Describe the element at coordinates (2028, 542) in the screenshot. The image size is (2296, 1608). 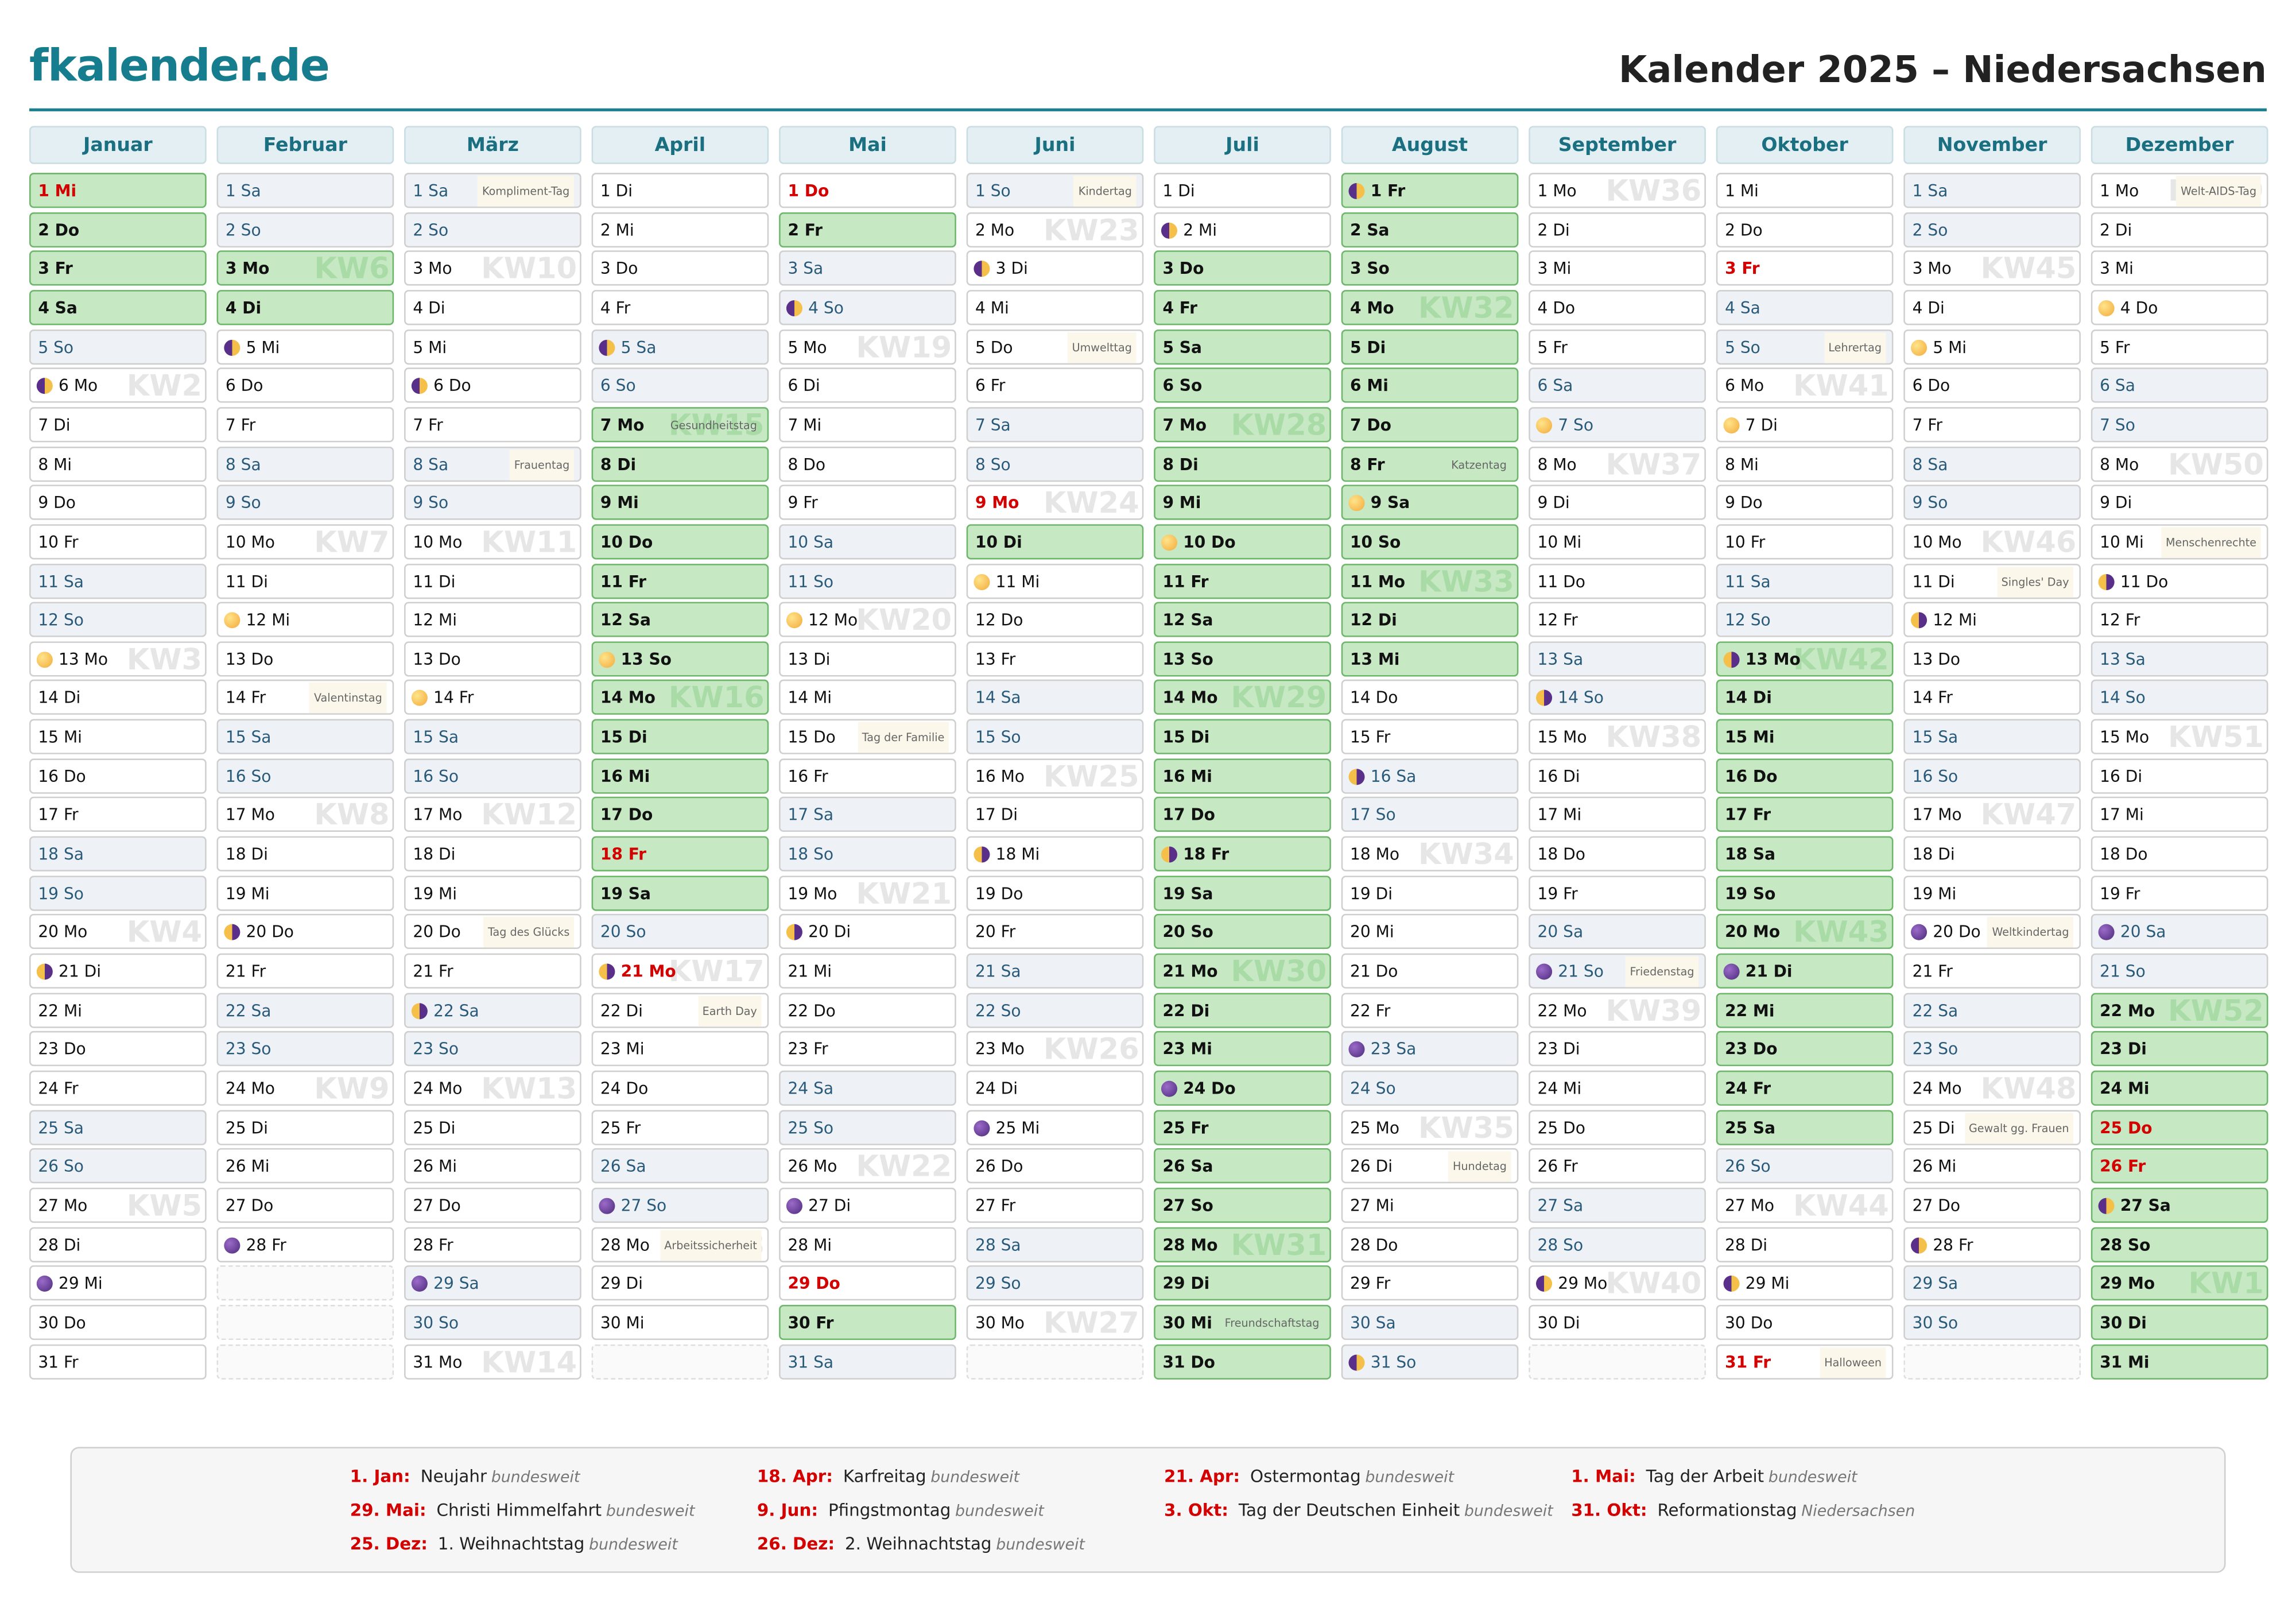
I see `week-number: KW46` at that location.